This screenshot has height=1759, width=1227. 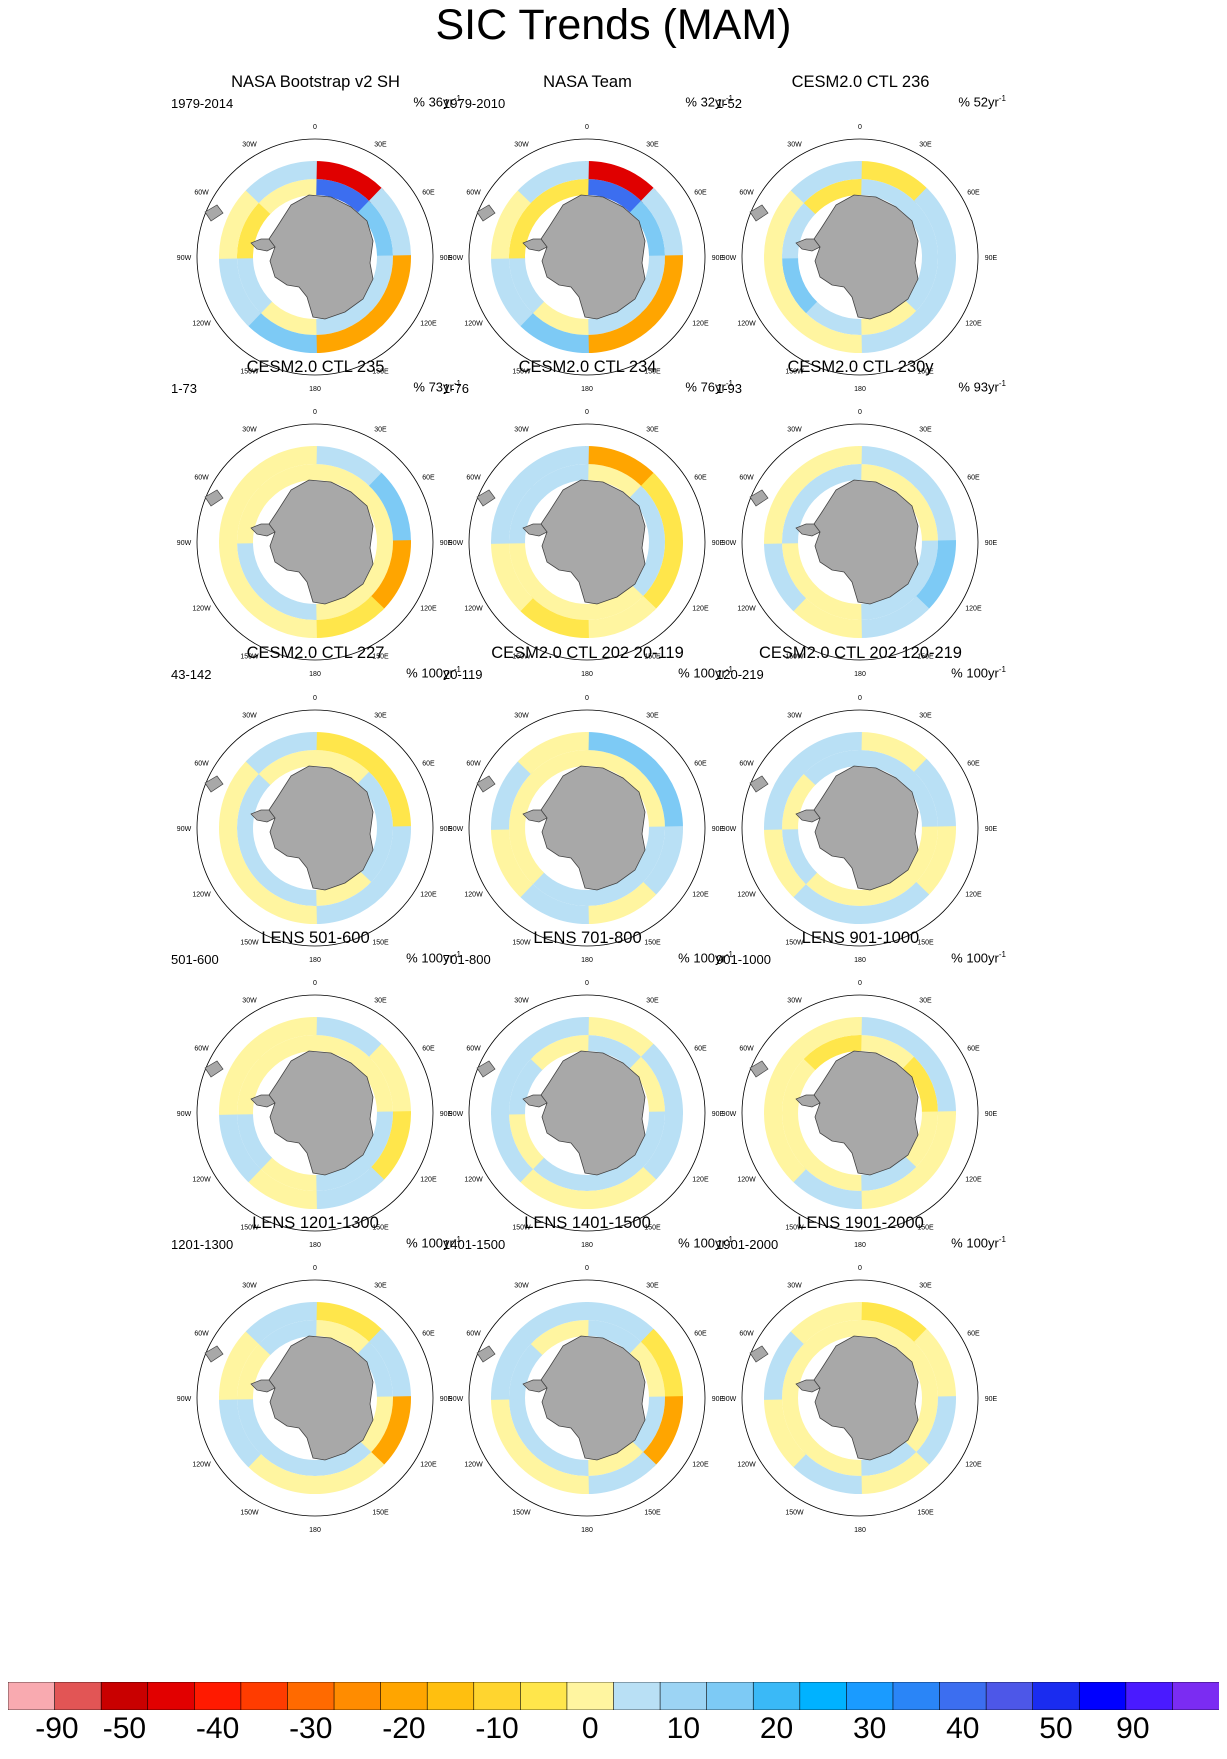 What do you see at coordinates (184, 388) in the screenshot?
I see `panel-years: 1-73` at bounding box center [184, 388].